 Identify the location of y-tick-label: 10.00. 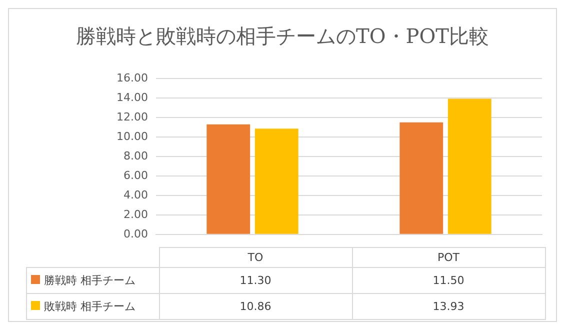
(132, 136).